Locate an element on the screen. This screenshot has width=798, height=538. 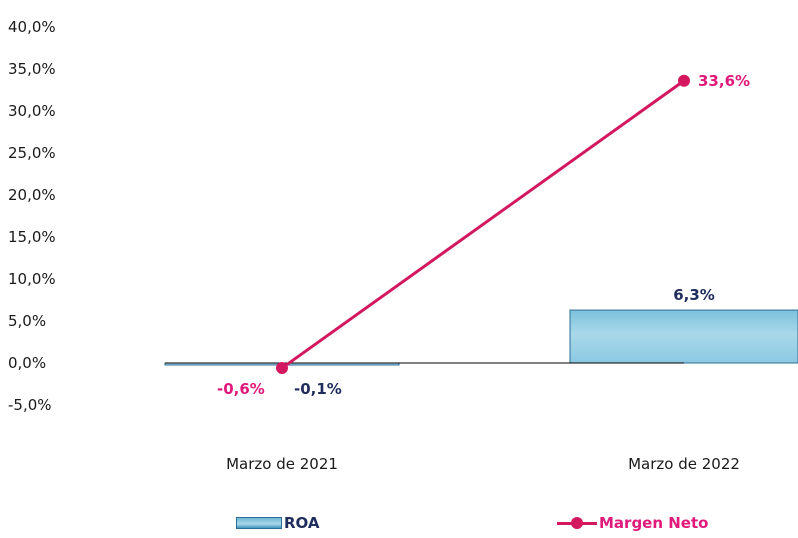
x-category-label: Marzo de 2022 is located at coordinates (684, 464).